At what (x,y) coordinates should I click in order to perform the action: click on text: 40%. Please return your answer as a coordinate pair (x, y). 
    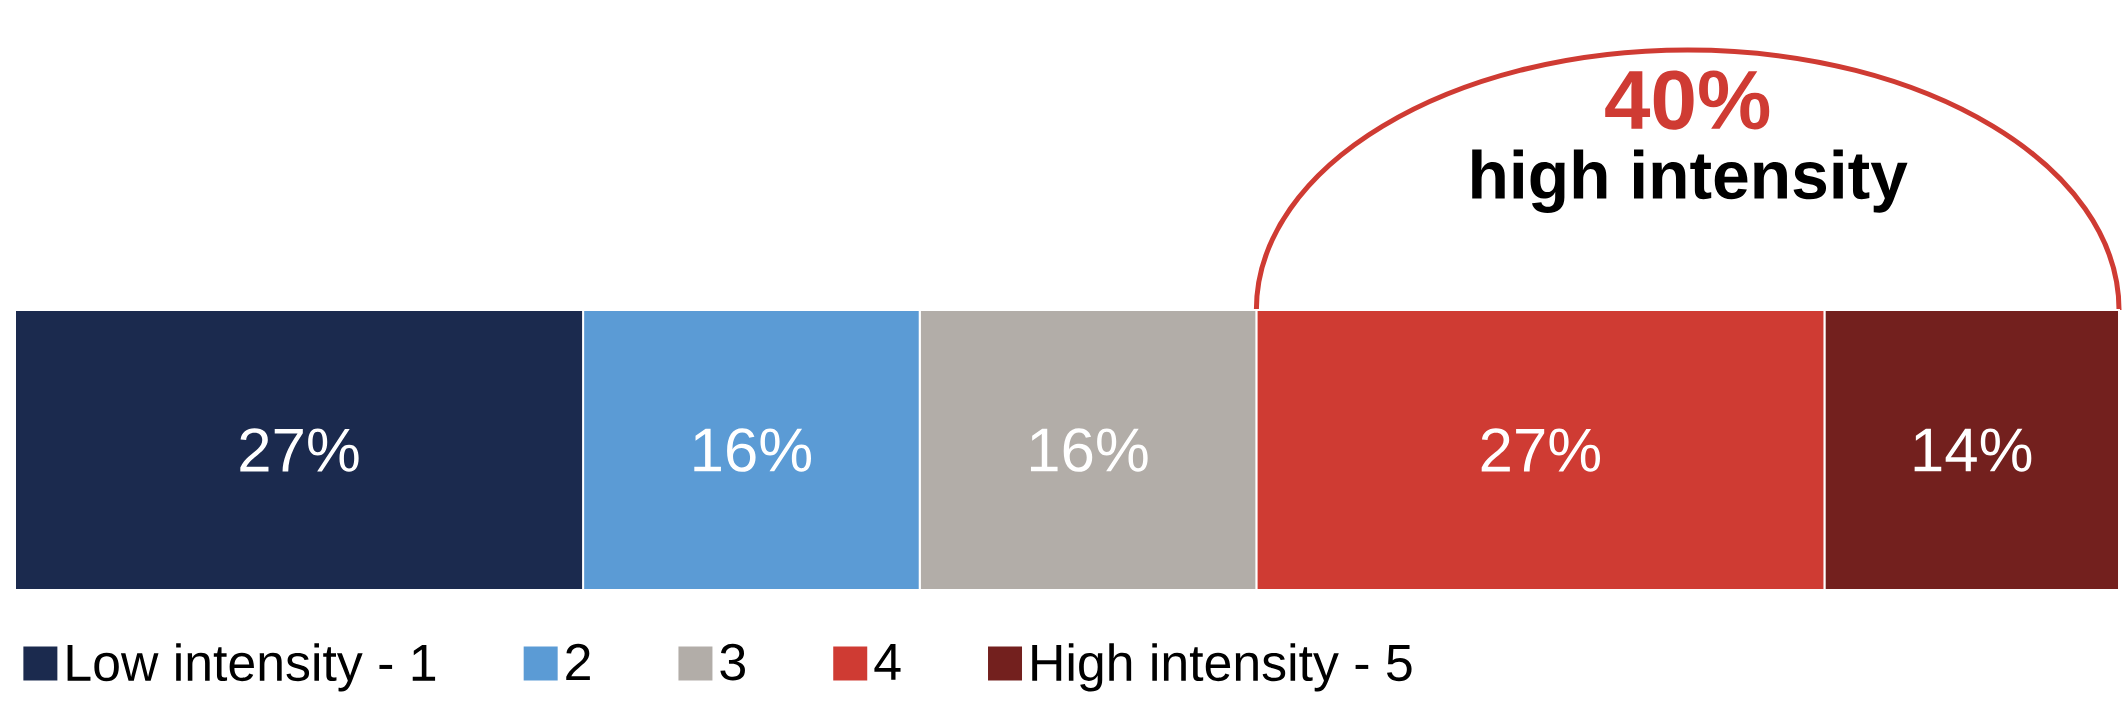
    Looking at the image, I should click on (1687, 100).